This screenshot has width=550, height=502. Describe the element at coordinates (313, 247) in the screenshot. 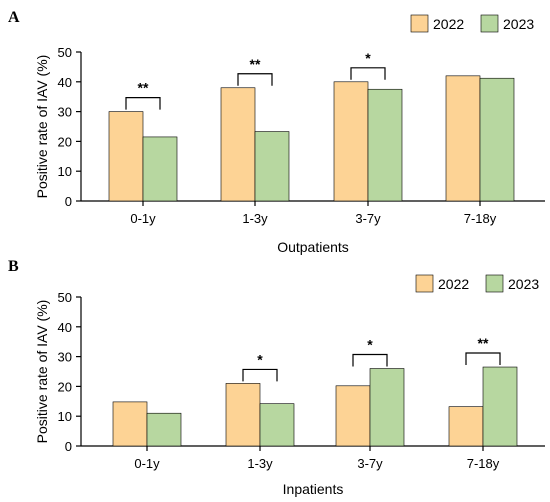

I see `x-axis-title: Outpatients` at that location.